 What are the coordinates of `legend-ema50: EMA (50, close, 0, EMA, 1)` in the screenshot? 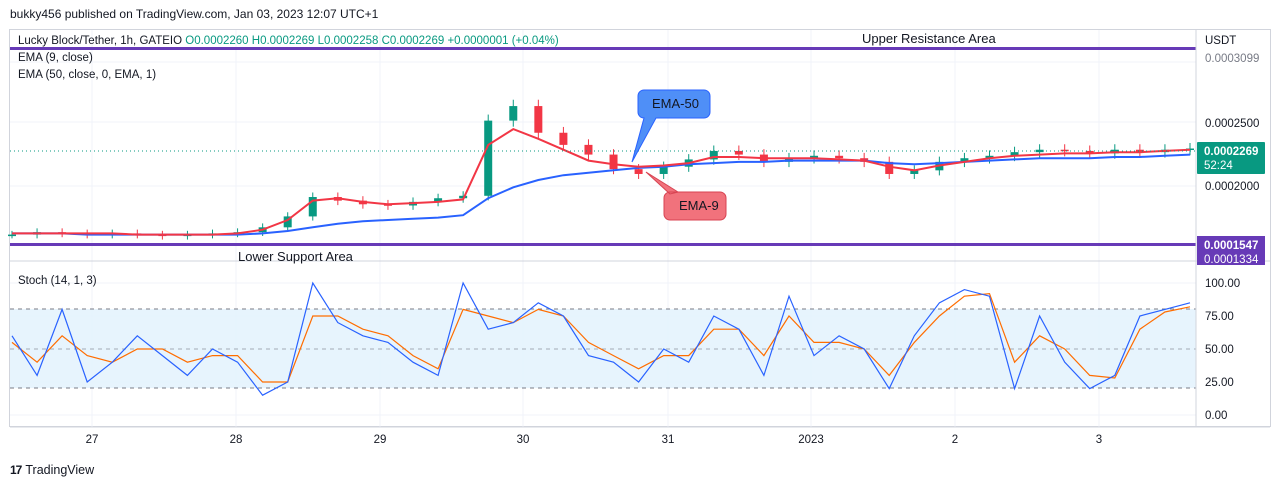 It's located at (87, 75).